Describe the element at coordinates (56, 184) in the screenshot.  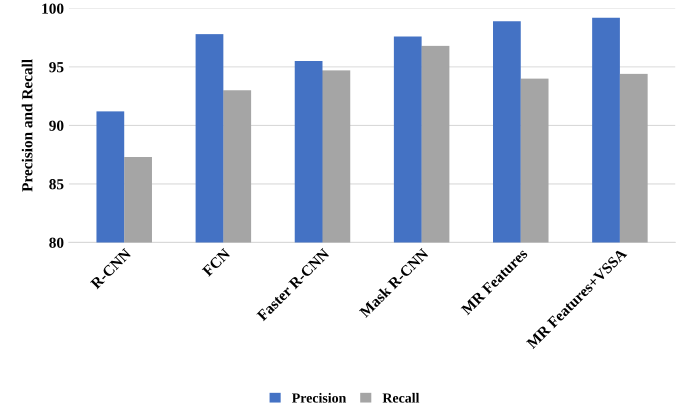
I see `y-tick-label: 85` at that location.